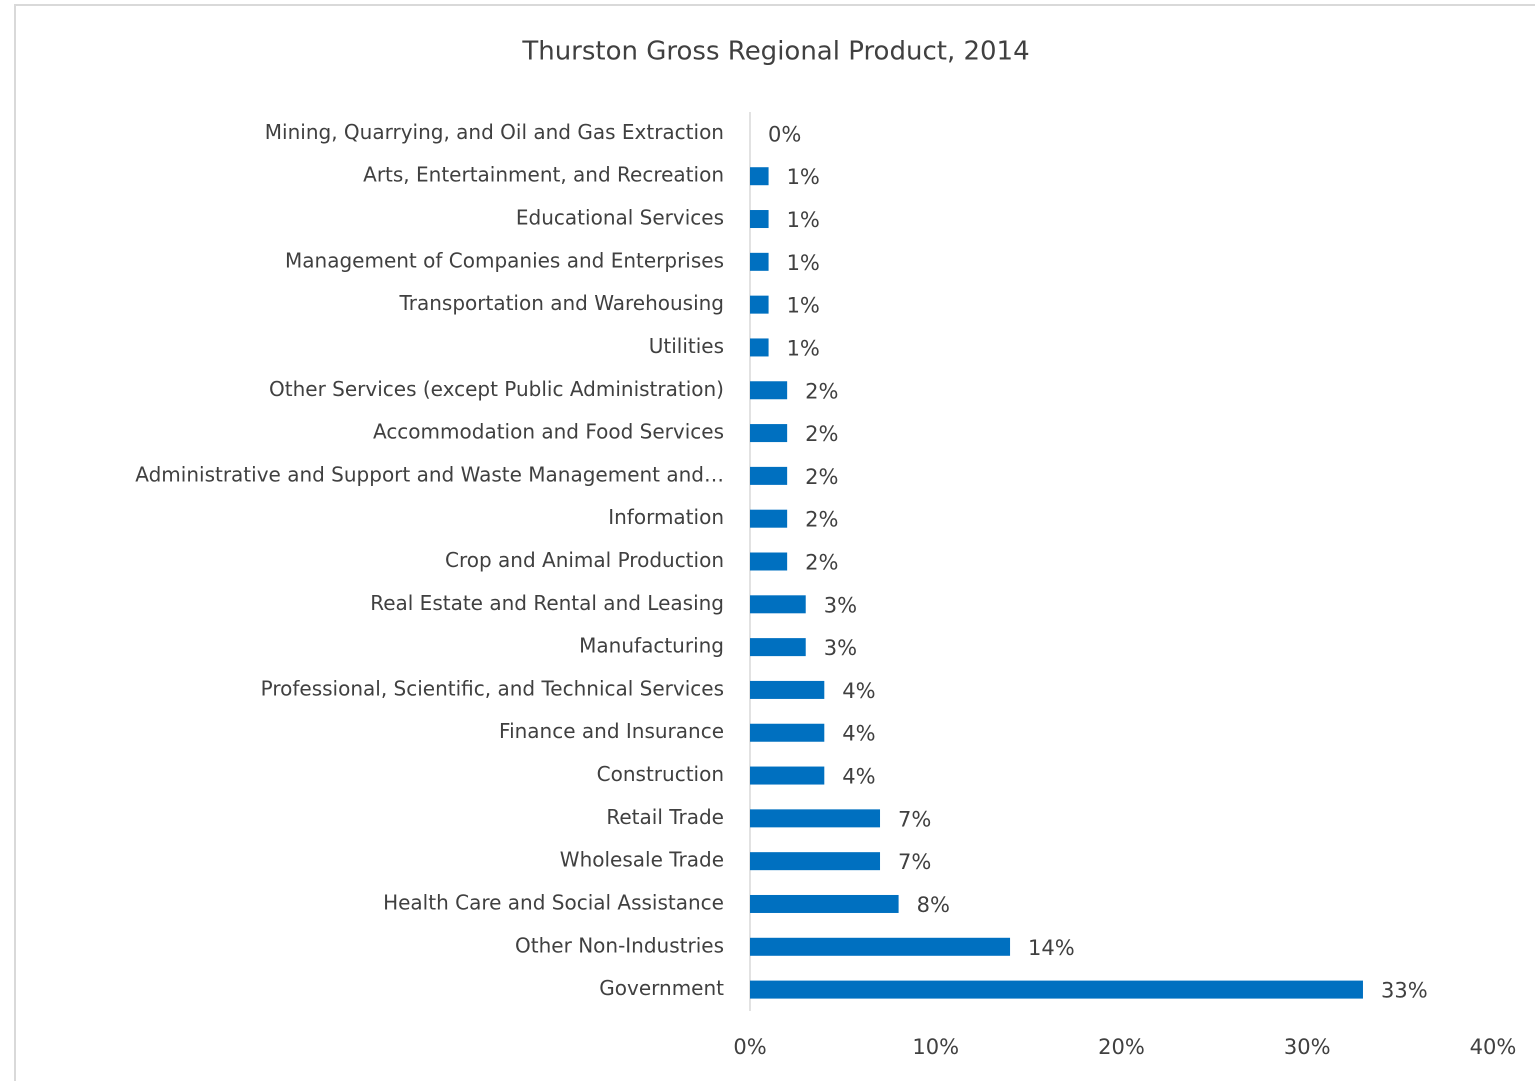  What do you see at coordinates (561, 303) in the screenshot?
I see `y-tick-label: Transportation and Warehousing` at bounding box center [561, 303].